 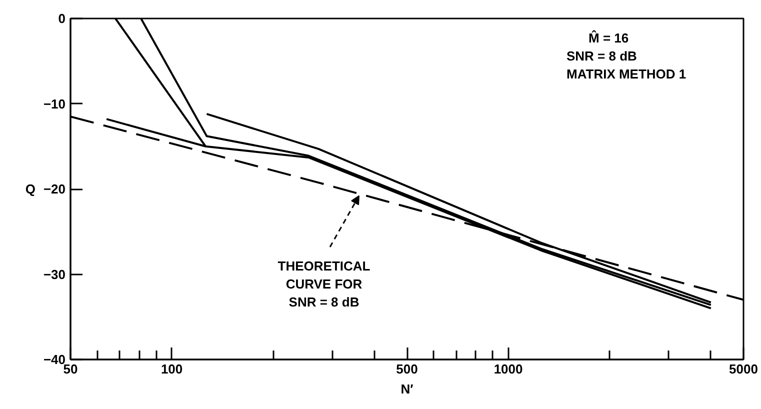 I want to click on annotation: THEORETICAL CURVE FOR SNR = 8 dB, so click(x=324, y=284).